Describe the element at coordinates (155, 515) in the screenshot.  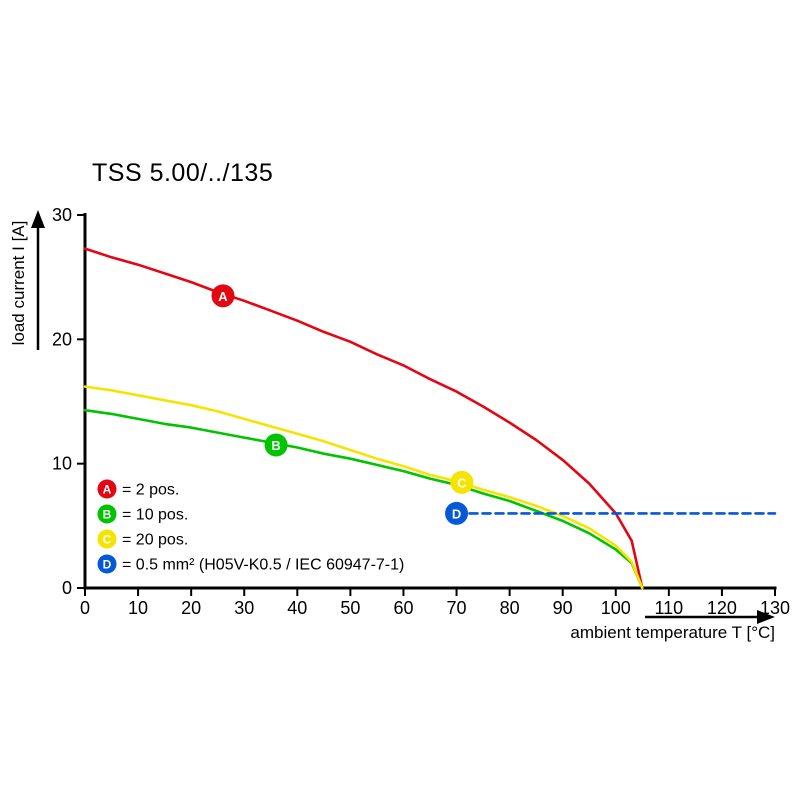
I see `legend-label-b: = 10 pos.` at that location.